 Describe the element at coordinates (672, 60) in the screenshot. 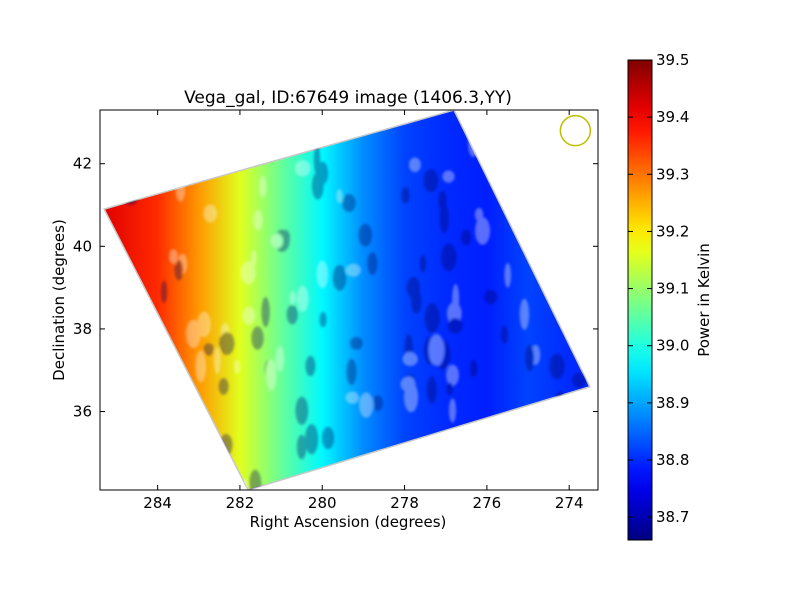

I see `colorbar-tick-label: 39.5` at that location.